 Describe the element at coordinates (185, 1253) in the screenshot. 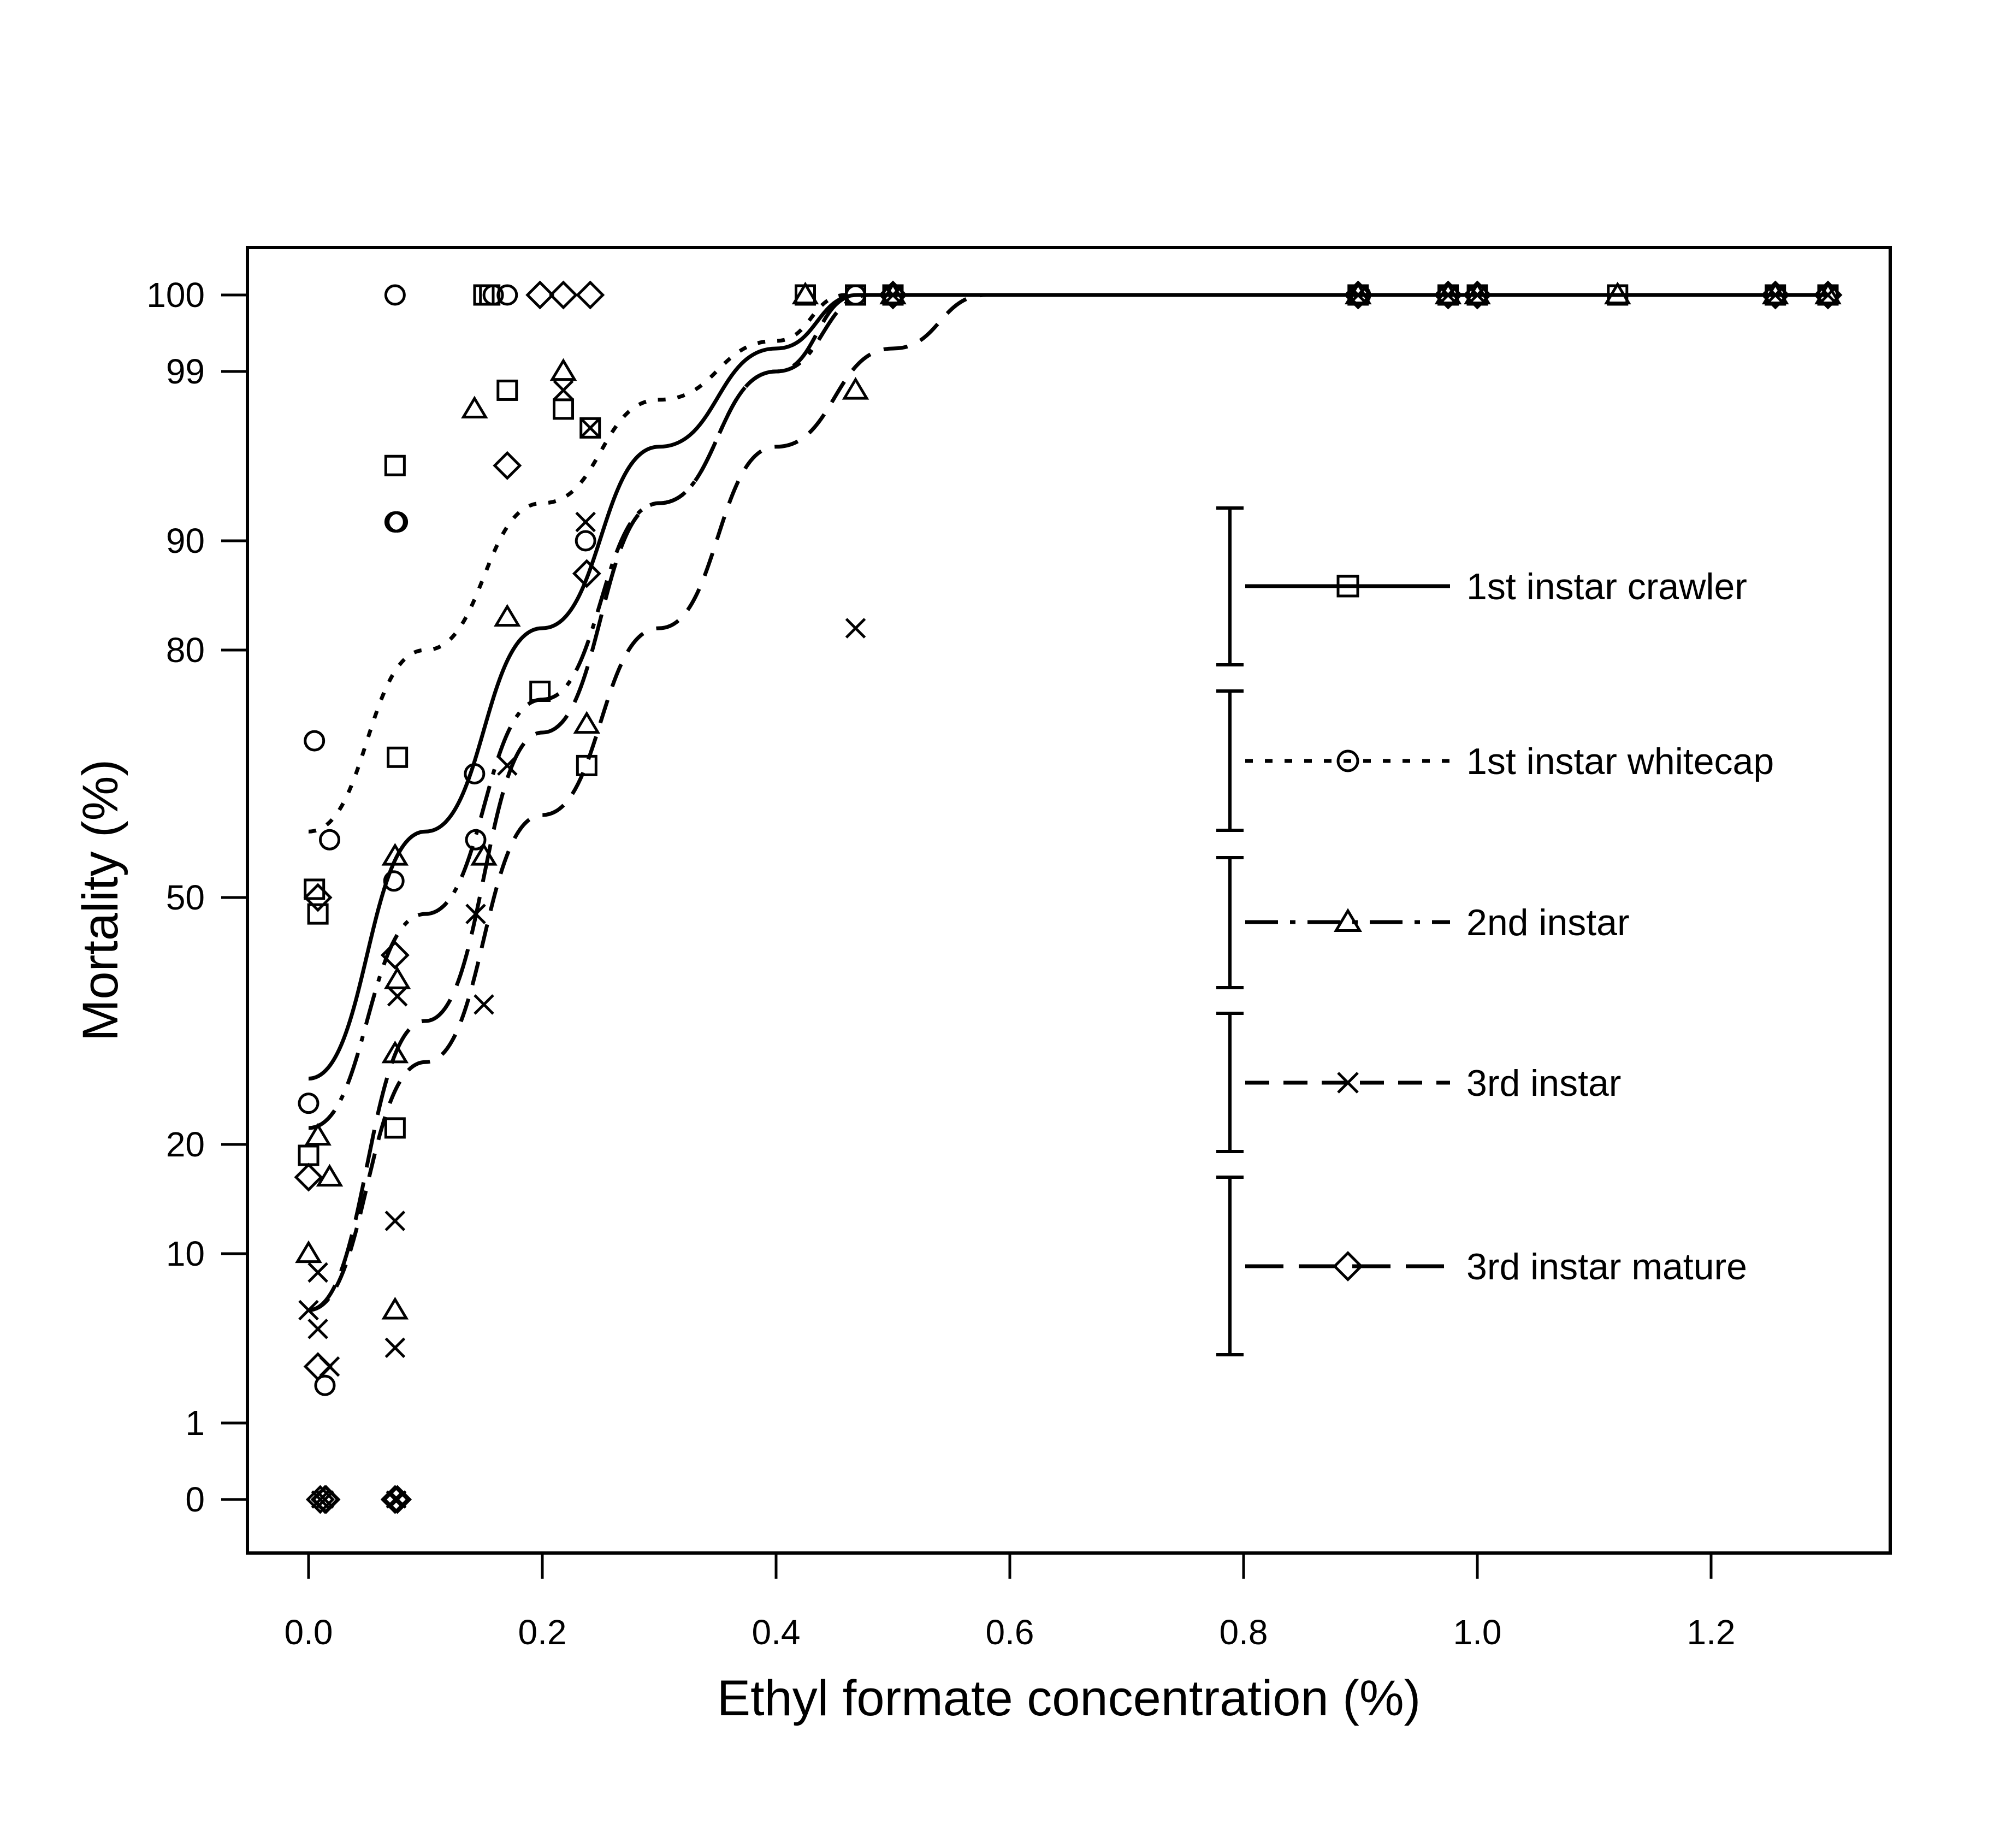

I see `y-tick-label: 10` at that location.